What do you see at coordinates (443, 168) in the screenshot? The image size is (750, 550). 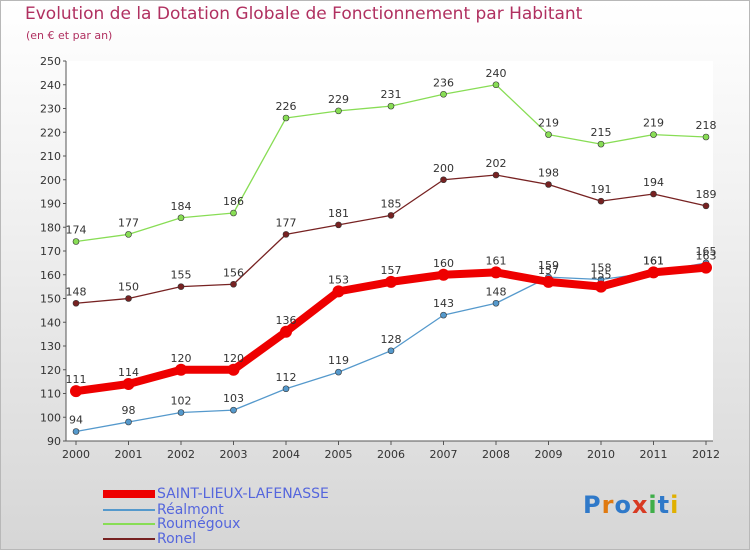 I see `data-label: 200` at bounding box center [443, 168].